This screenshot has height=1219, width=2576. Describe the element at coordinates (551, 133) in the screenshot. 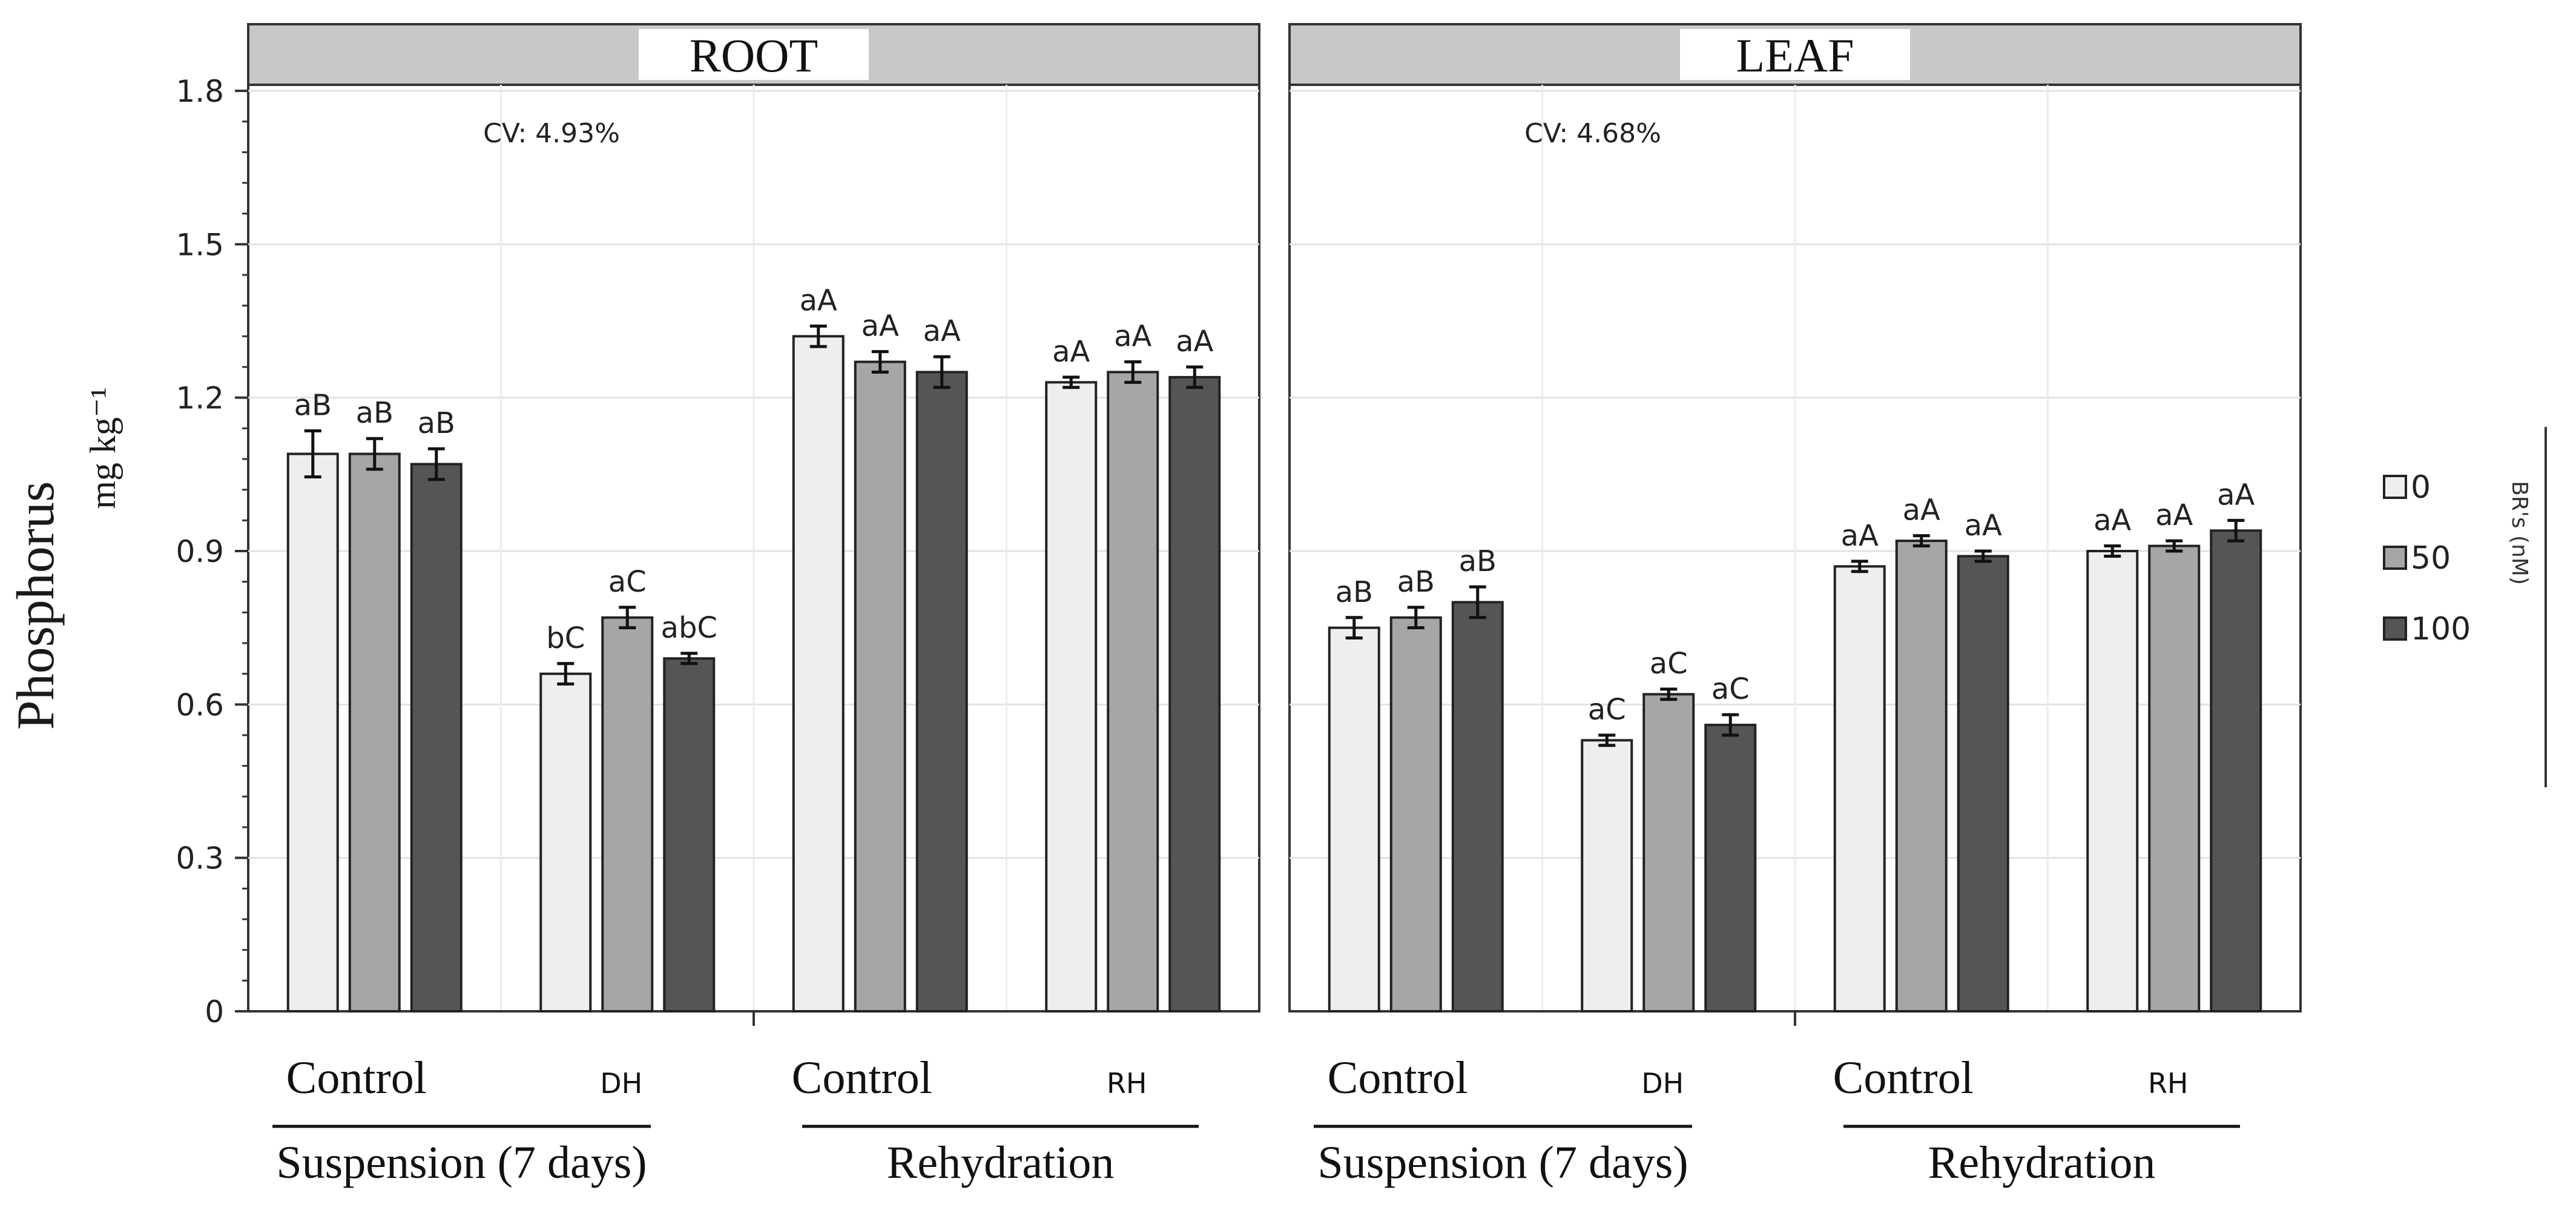

I see `cv-annotation: CV: 4.93%` at that location.